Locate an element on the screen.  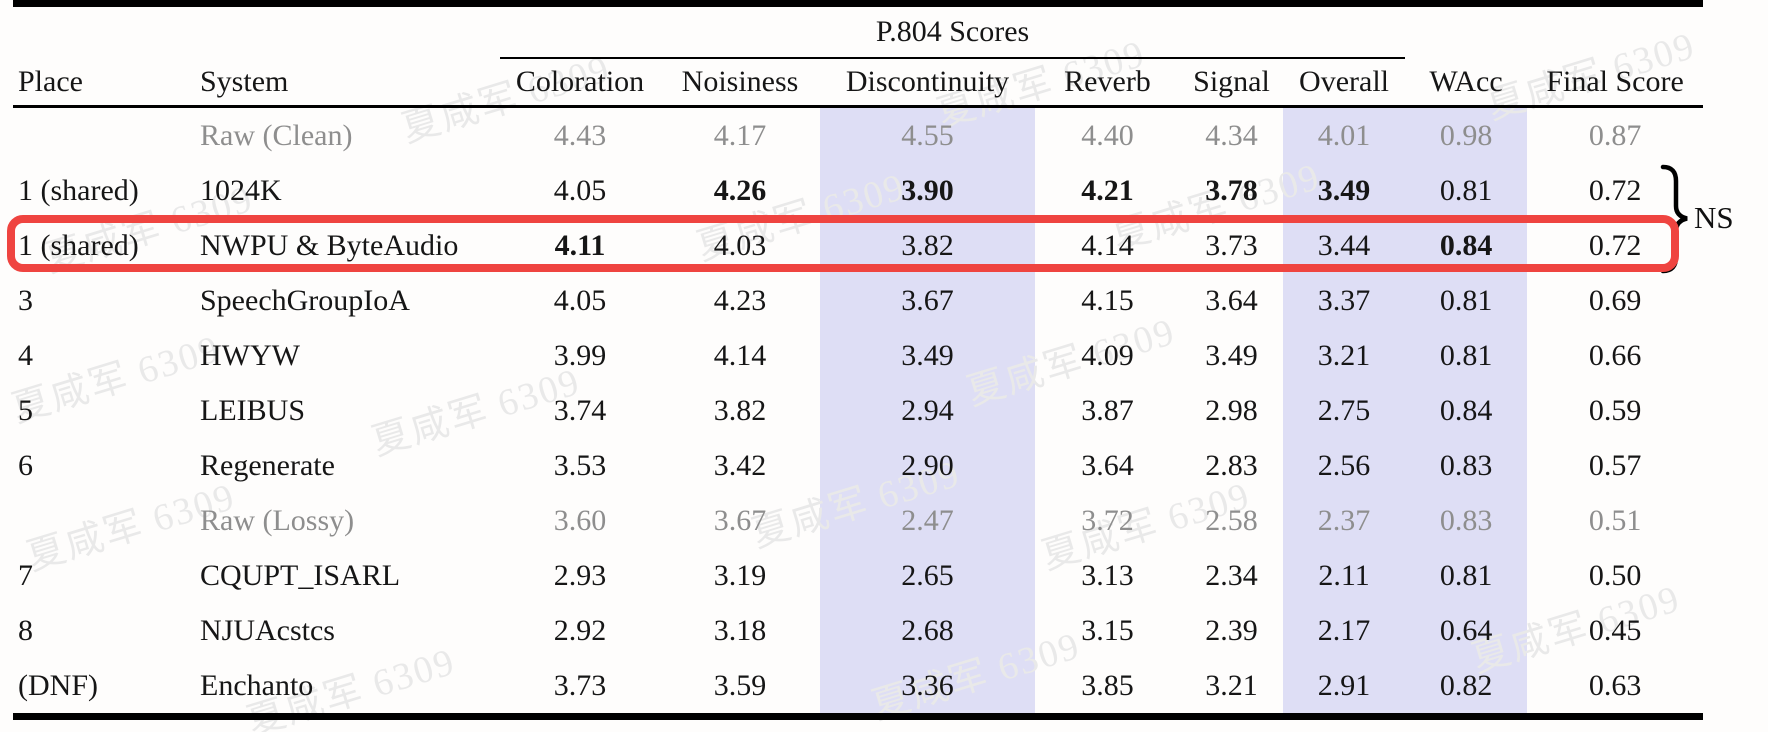
group-header-spacer is located at coordinates (256, 31).